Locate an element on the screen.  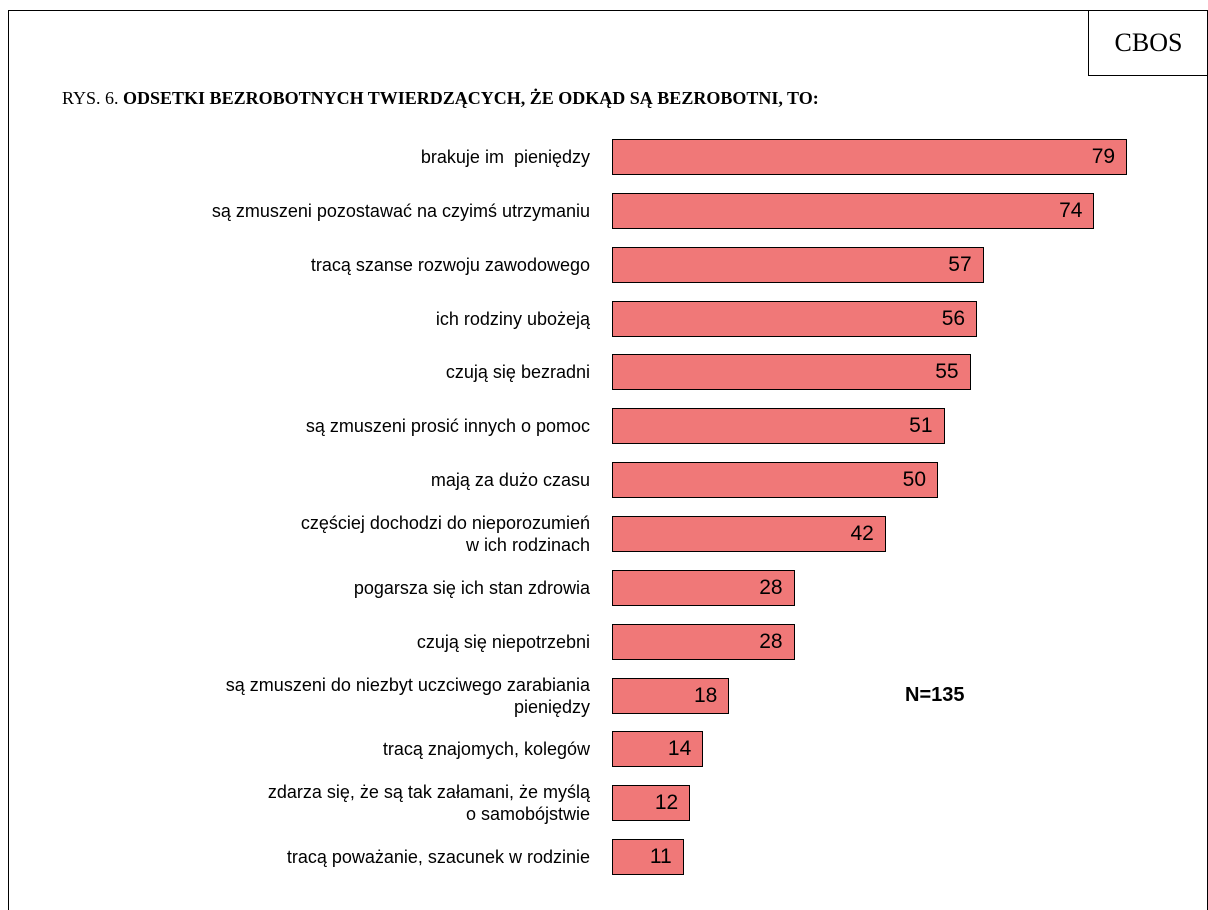
source: CBOS is located at coordinates (1148, 43).